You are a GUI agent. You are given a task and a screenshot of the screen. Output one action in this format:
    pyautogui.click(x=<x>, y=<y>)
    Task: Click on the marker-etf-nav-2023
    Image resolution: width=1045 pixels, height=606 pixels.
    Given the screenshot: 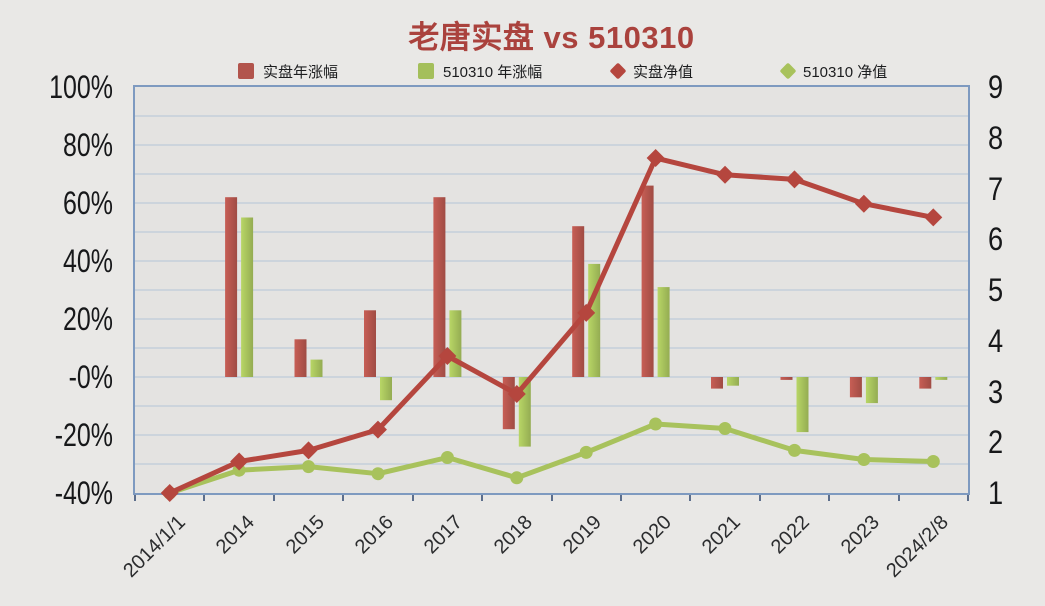 What is the action you would take?
    pyautogui.click(x=864, y=459)
    